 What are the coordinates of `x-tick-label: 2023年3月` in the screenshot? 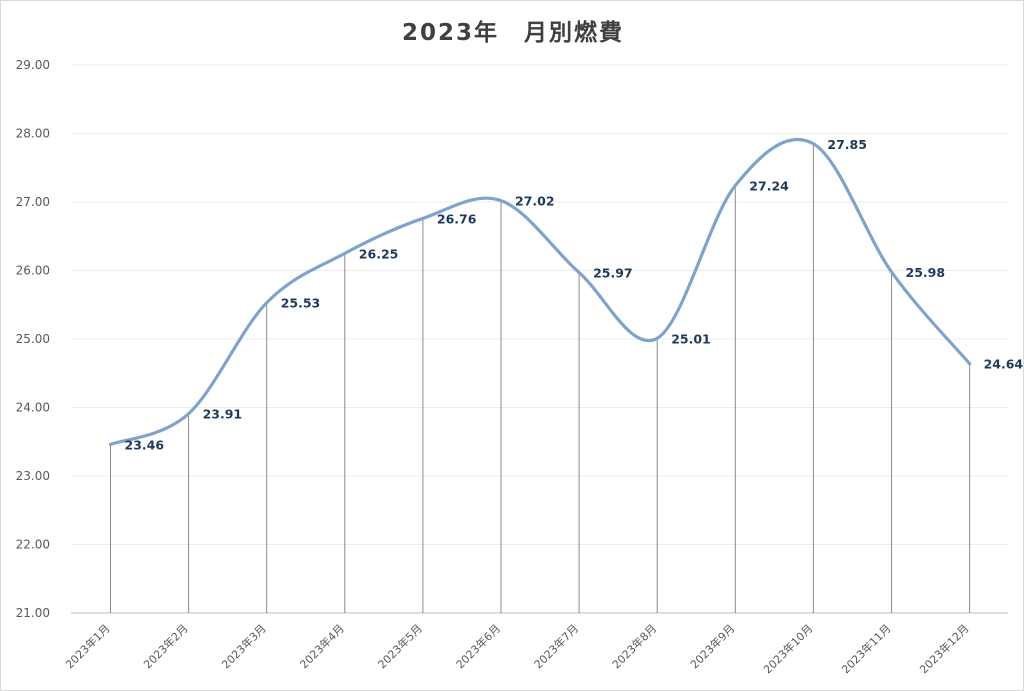 It's located at (244, 646).